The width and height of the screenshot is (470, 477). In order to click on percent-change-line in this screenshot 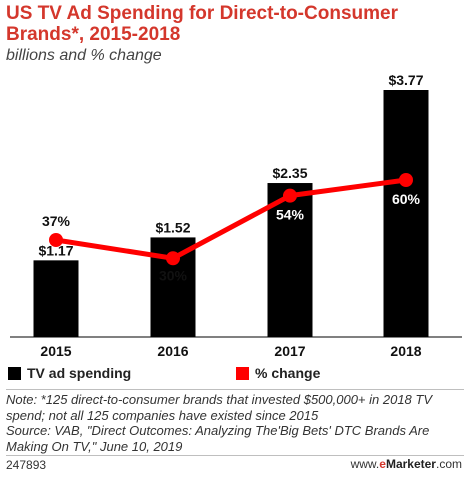, I will do `click(231, 219)`.